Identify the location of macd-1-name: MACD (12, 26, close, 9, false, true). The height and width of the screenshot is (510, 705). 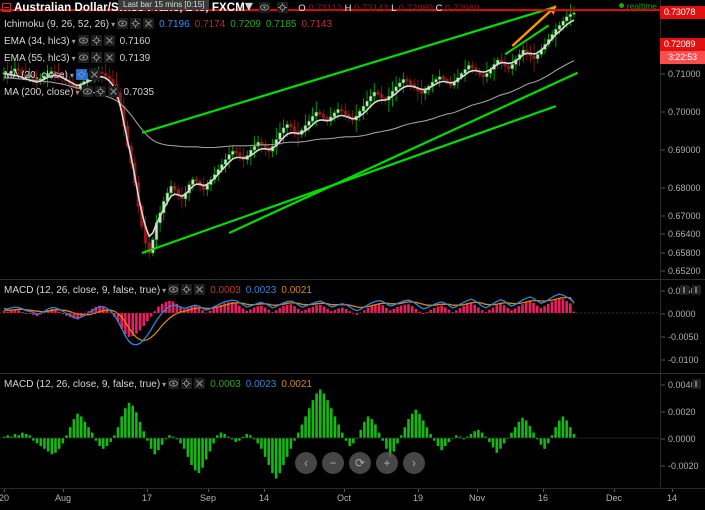
(82, 290).